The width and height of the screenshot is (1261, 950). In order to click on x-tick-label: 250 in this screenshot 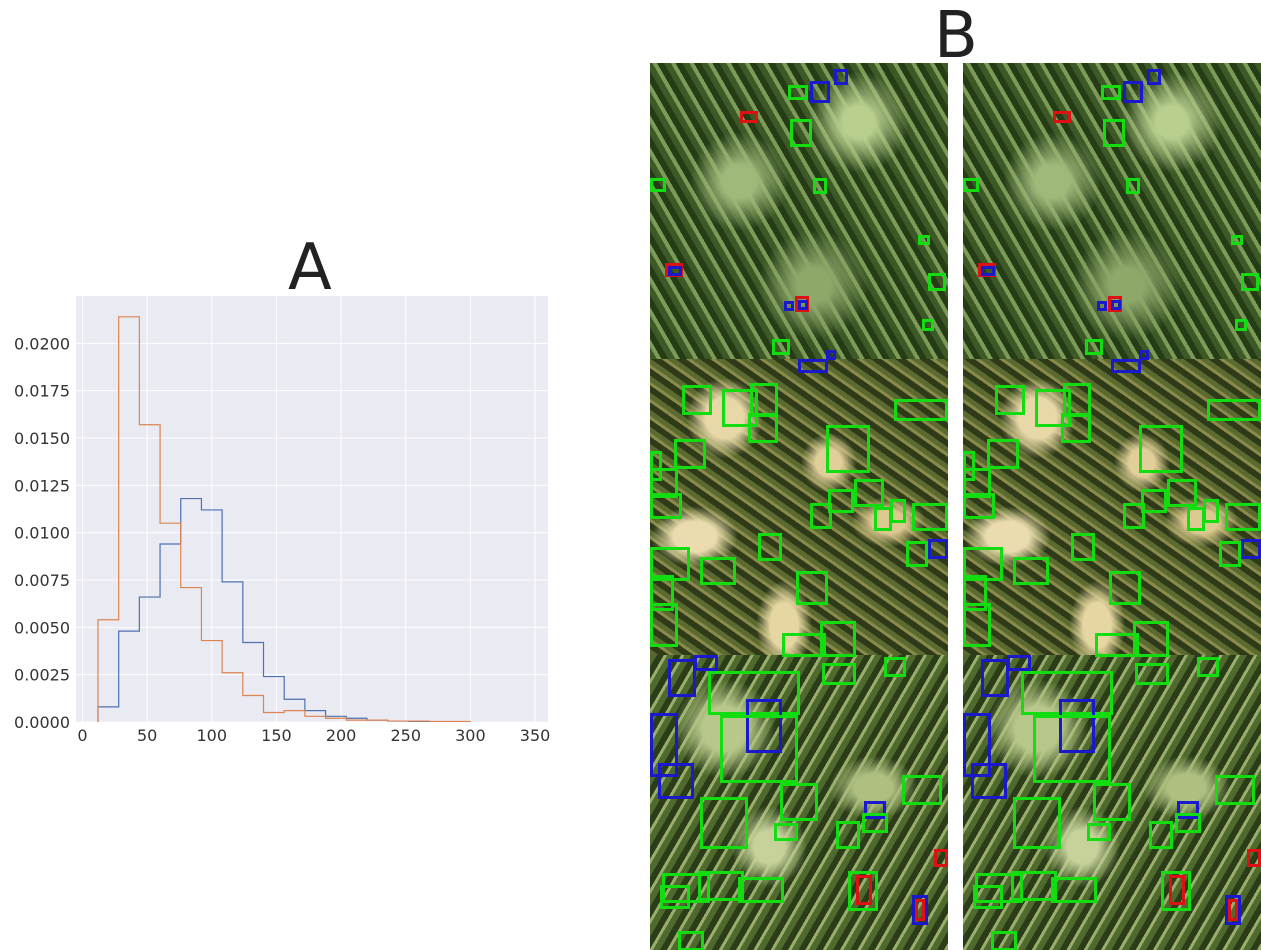, I will do `click(405, 735)`.